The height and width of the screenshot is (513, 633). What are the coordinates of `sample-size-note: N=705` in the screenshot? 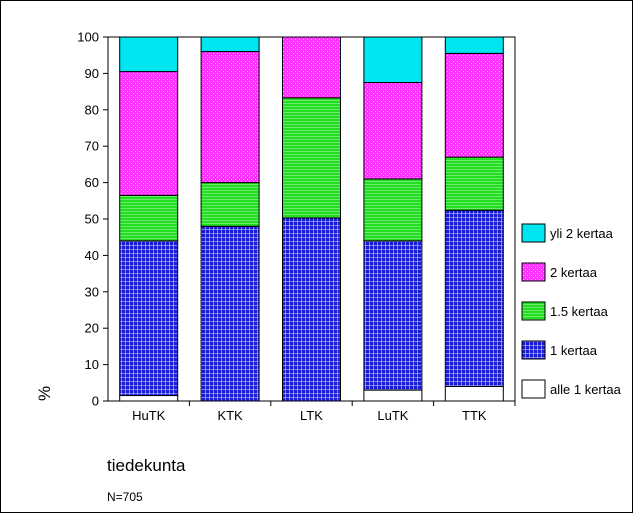 It's located at (125, 497).